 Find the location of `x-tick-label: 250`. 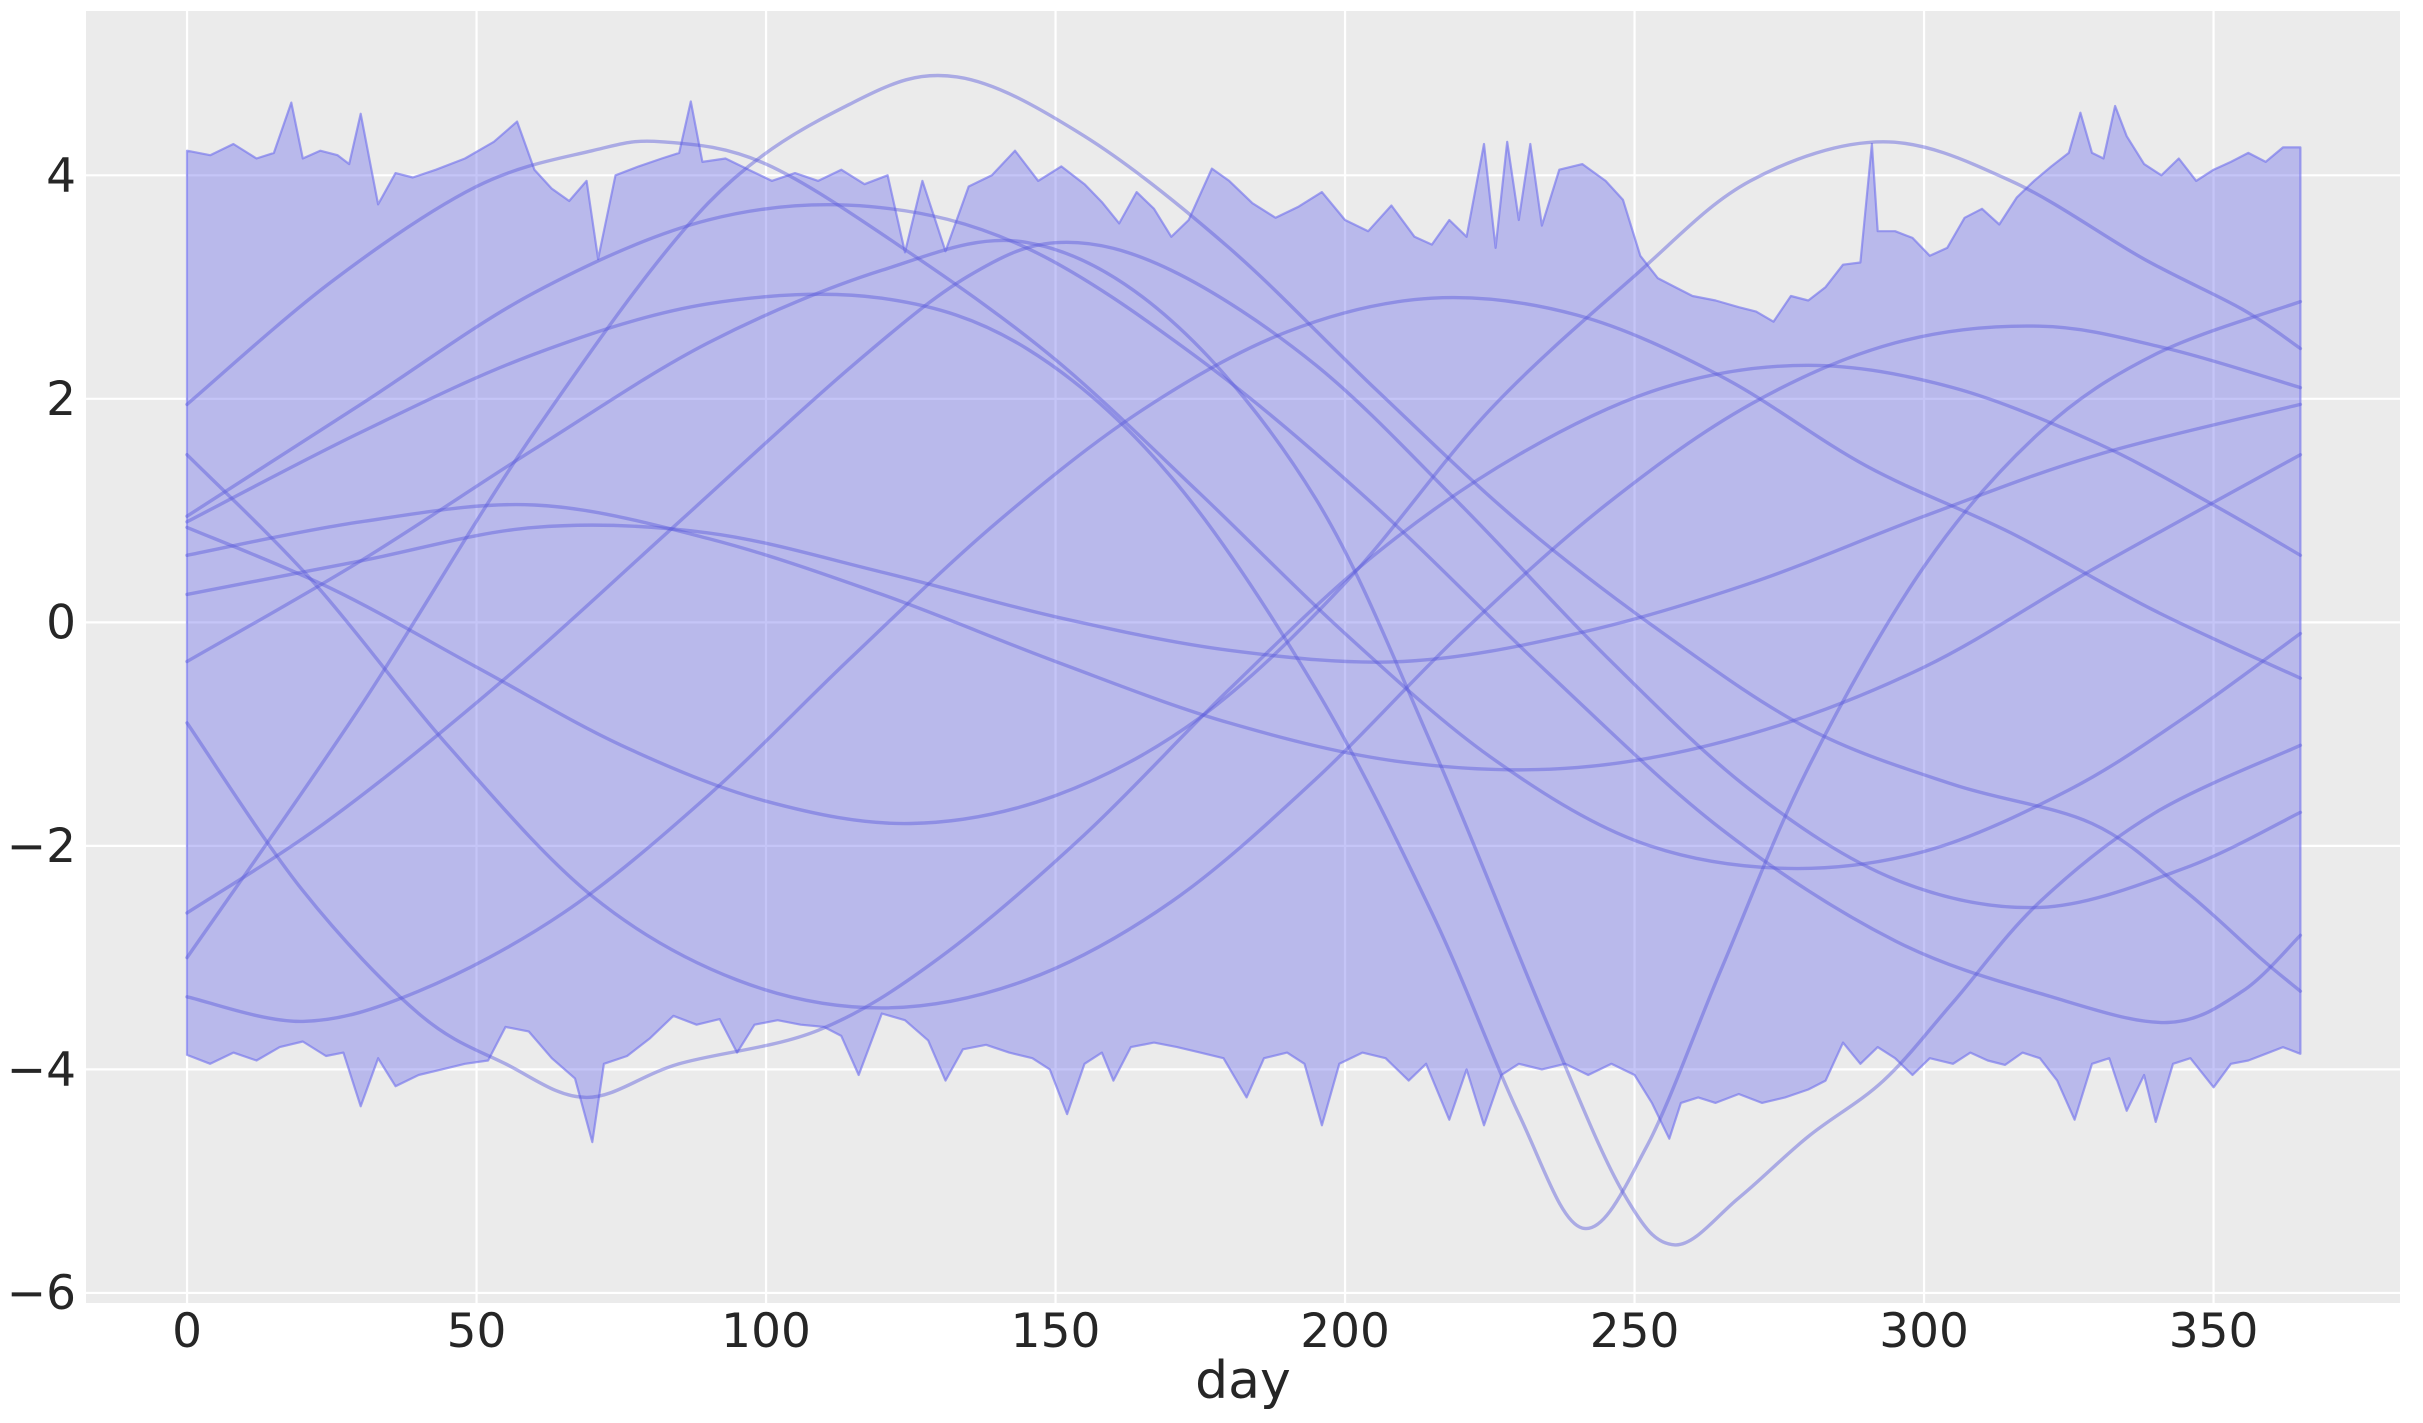

x-tick-label: 250 is located at coordinates (1635, 1331).